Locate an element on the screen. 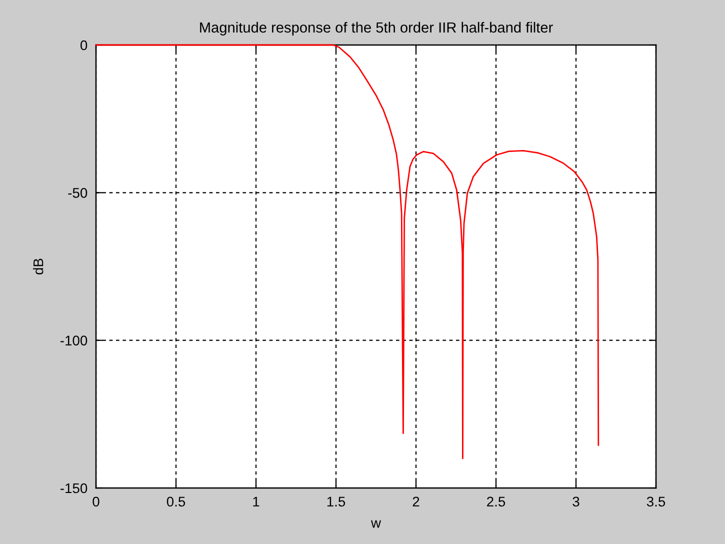 The width and height of the screenshot is (725, 544). x-axis-title: w is located at coordinates (376, 524).